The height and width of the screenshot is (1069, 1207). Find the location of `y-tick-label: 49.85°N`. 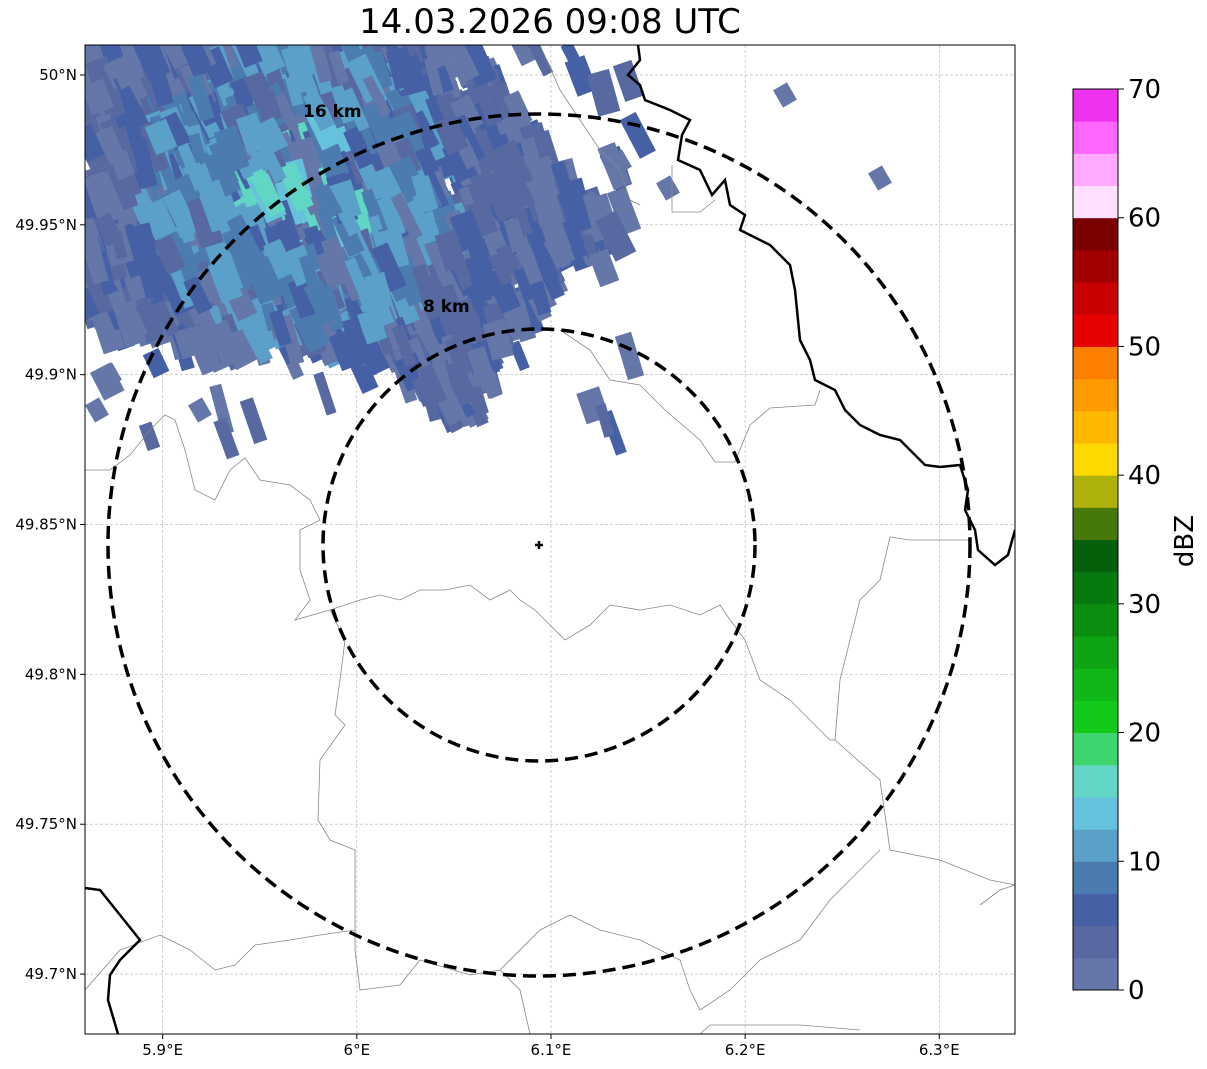

y-tick-label: 49.85°N is located at coordinates (46, 525).